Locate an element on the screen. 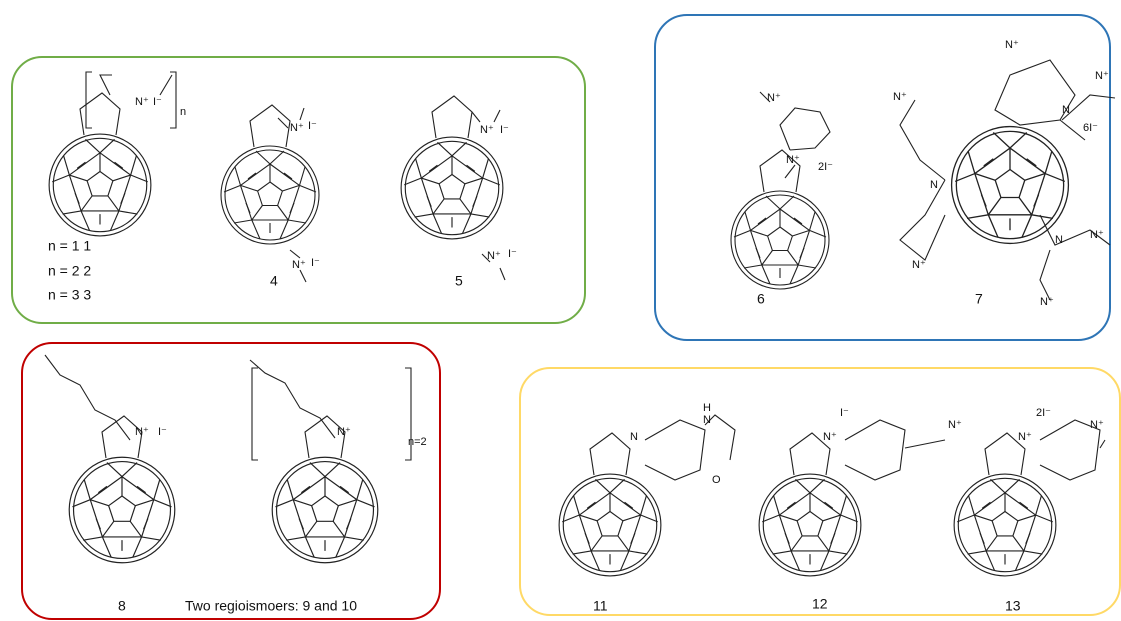 The width and height of the screenshot is (1121, 621). compound-label: 13 is located at coordinates (1013, 606).